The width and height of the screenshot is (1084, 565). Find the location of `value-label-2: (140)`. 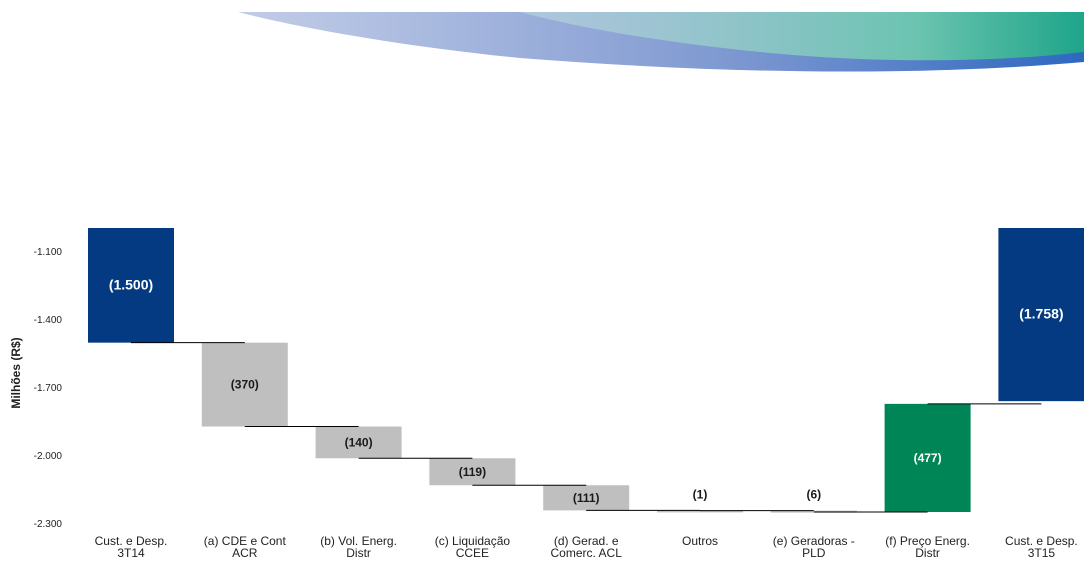

value-label-2: (140) is located at coordinates (359, 442).